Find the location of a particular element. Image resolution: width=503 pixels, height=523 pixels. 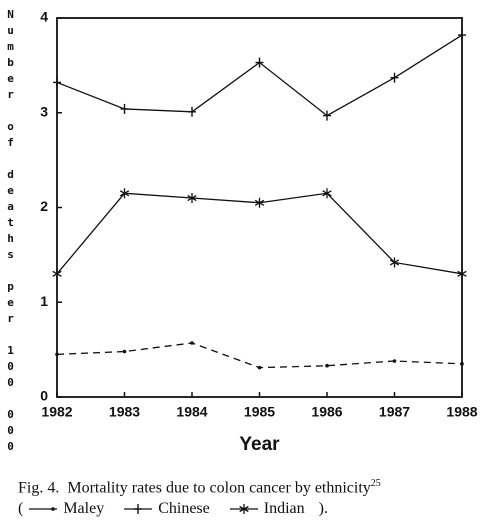

x-tick-label: 1986 is located at coordinates (326, 412).